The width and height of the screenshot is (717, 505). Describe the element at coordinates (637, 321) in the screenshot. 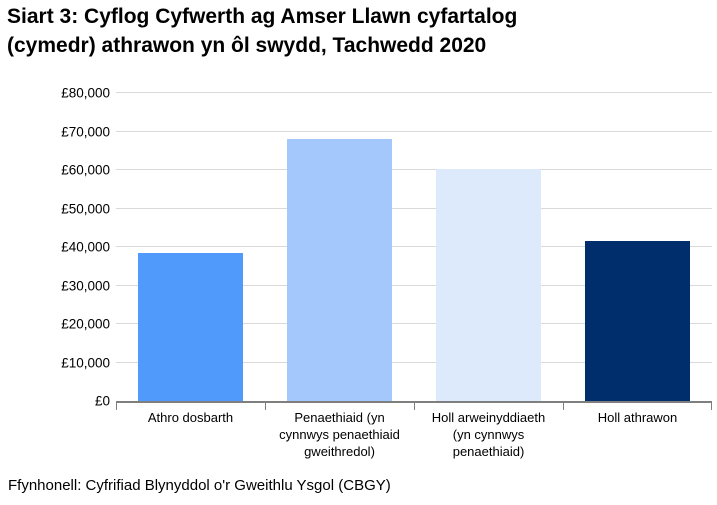

I see `bar-holl-athrawon` at that location.